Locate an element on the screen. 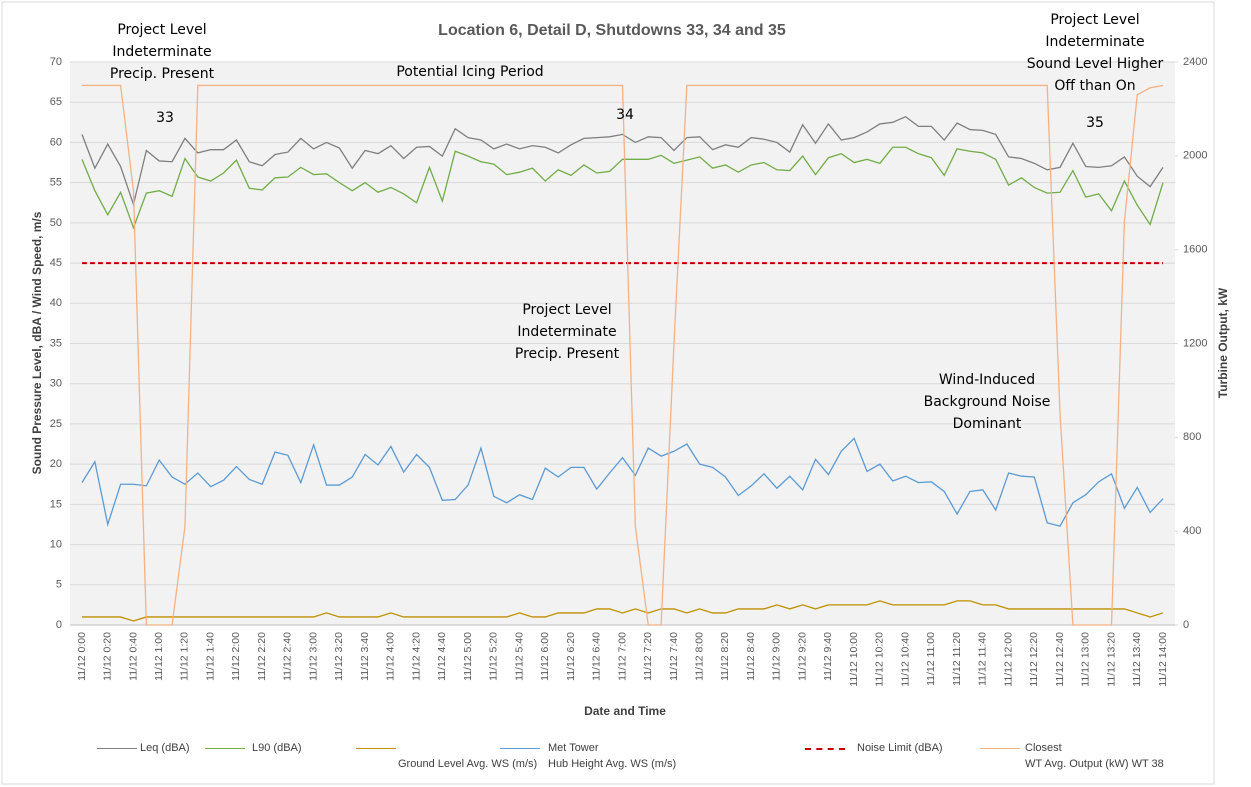  x-tick-label: 11/12 10:20 is located at coordinates (880, 659).